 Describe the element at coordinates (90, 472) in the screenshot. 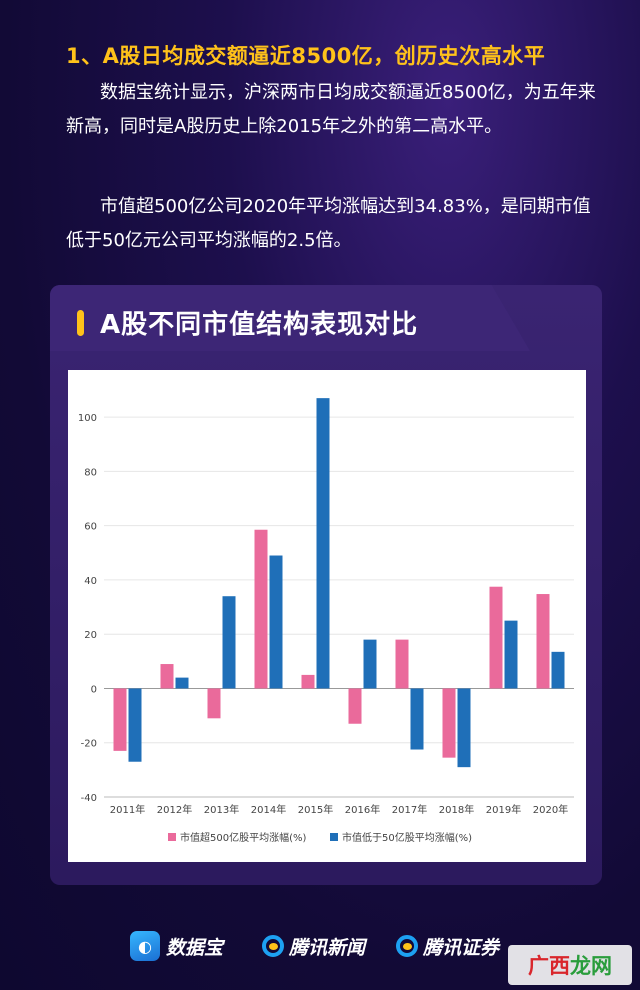

I see `y-tick-label: 80` at that location.